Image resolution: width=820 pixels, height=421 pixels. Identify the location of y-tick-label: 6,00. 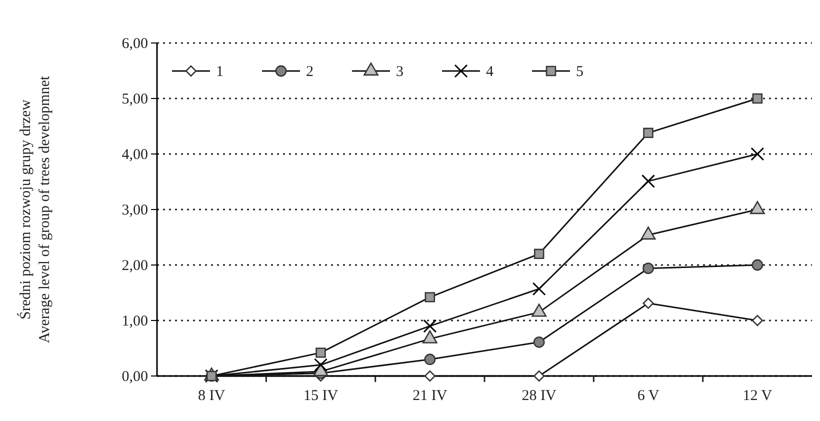
(135, 44).